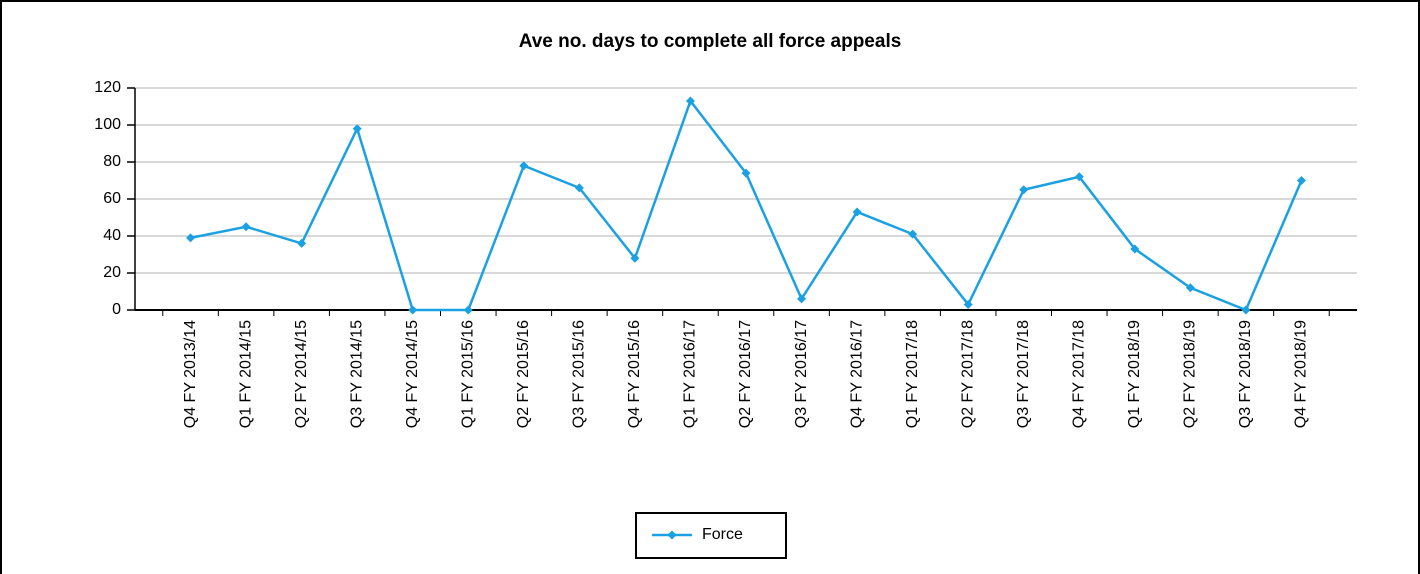 This screenshot has width=1420, height=574. Describe the element at coordinates (112, 272) in the screenshot. I see `y-tick-label: 20` at that location.